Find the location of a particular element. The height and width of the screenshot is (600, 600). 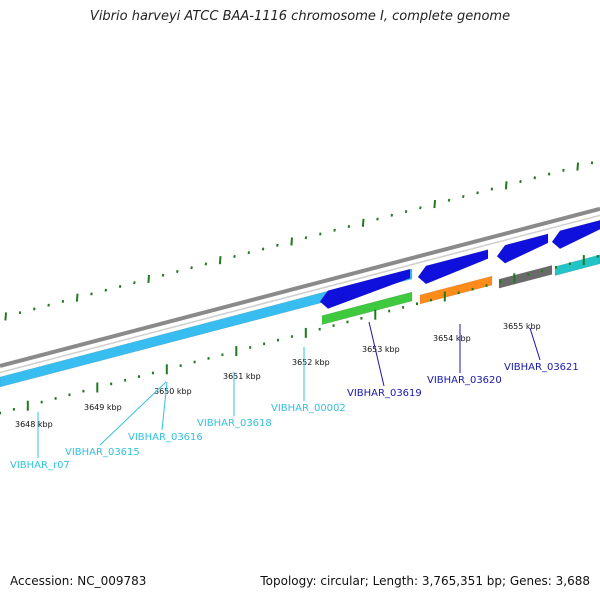

gene-label: VIBHAR_r07 is located at coordinates (40, 465).